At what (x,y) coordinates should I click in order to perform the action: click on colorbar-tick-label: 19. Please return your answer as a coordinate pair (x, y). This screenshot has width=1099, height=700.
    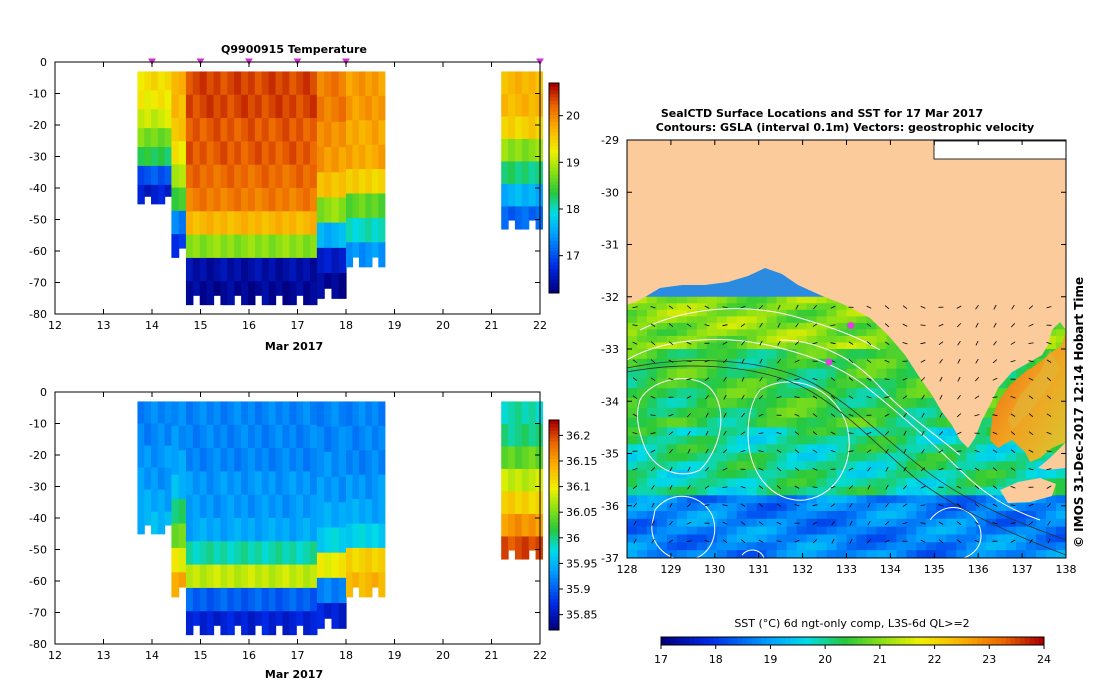
    Looking at the image, I should click on (573, 162).